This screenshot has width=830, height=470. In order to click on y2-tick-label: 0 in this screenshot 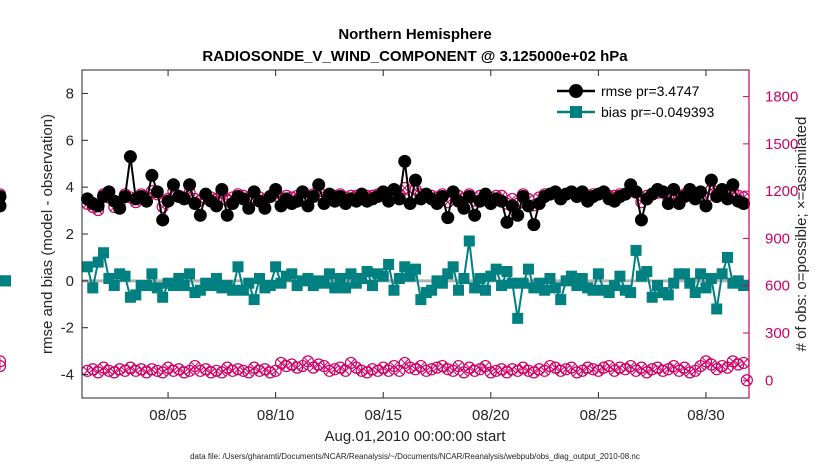, I will do `click(769, 380)`.